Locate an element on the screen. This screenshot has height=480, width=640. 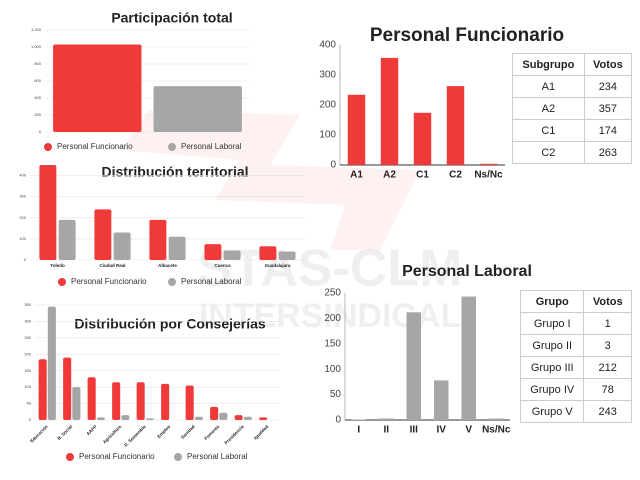
table-row: Grupo V 243 is located at coordinates (575, 411).